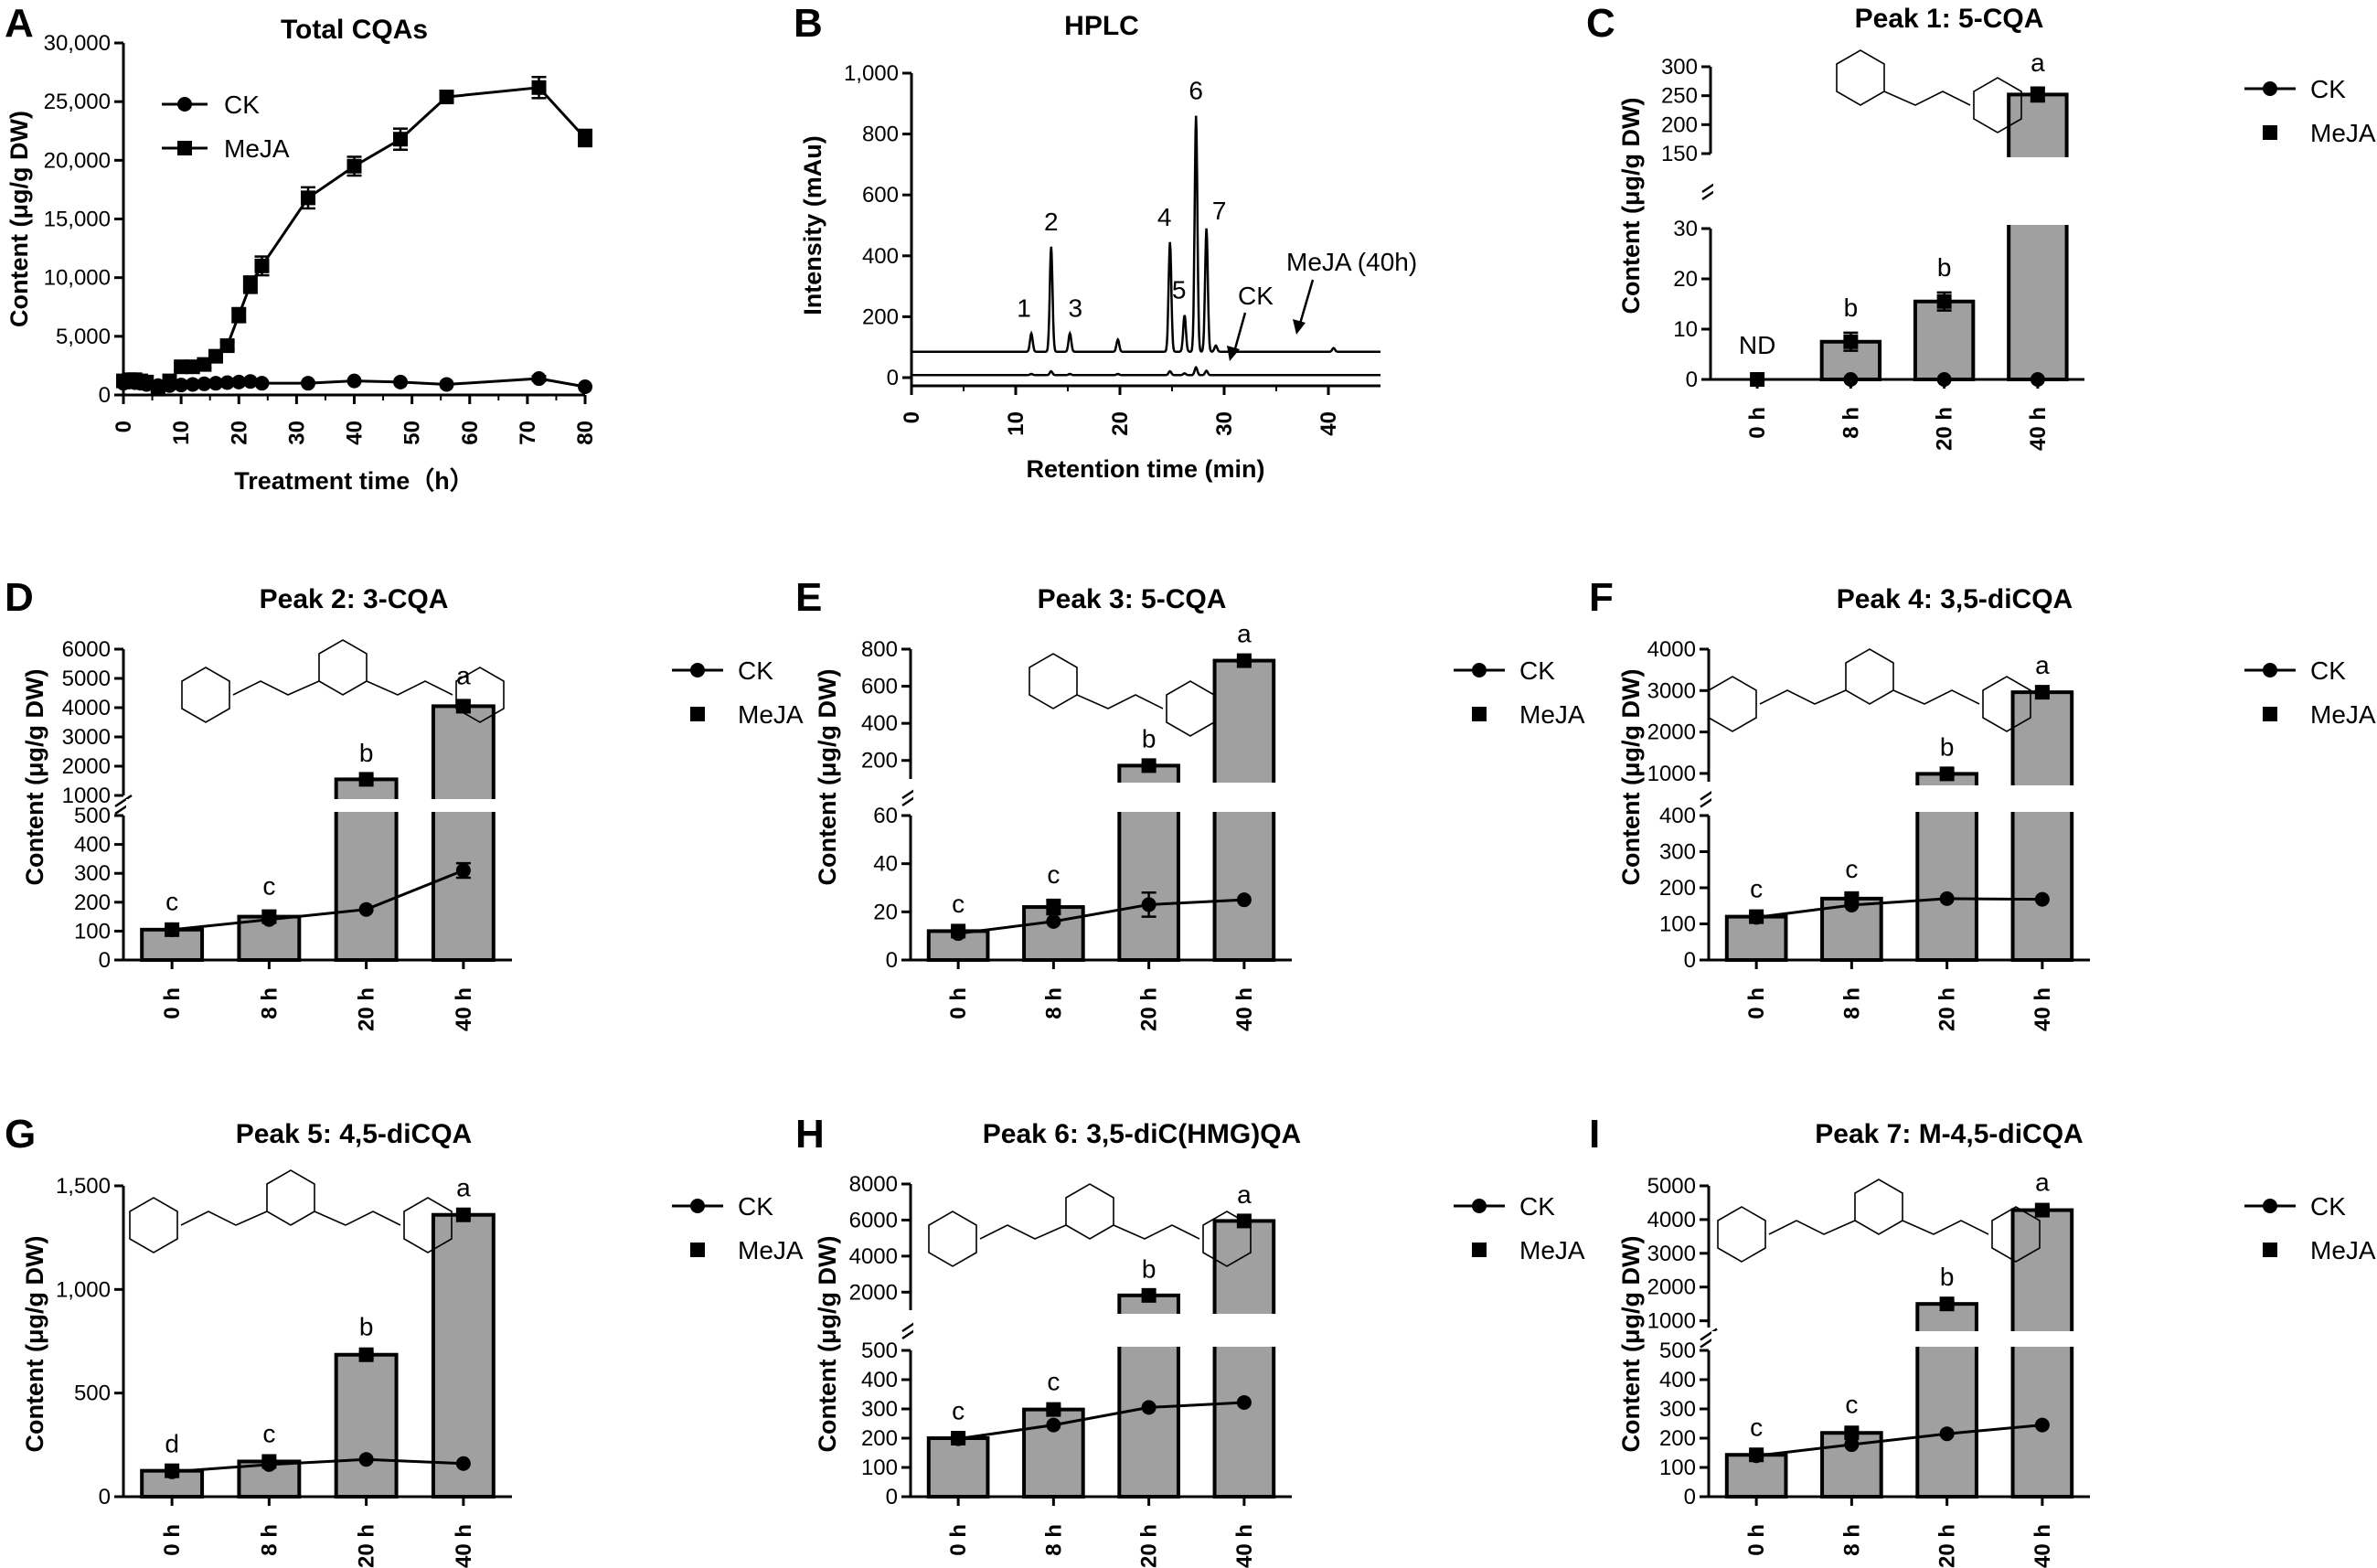  Describe the element at coordinates (1120, 423) in the screenshot. I see `x-tick-label: 20` at that location.